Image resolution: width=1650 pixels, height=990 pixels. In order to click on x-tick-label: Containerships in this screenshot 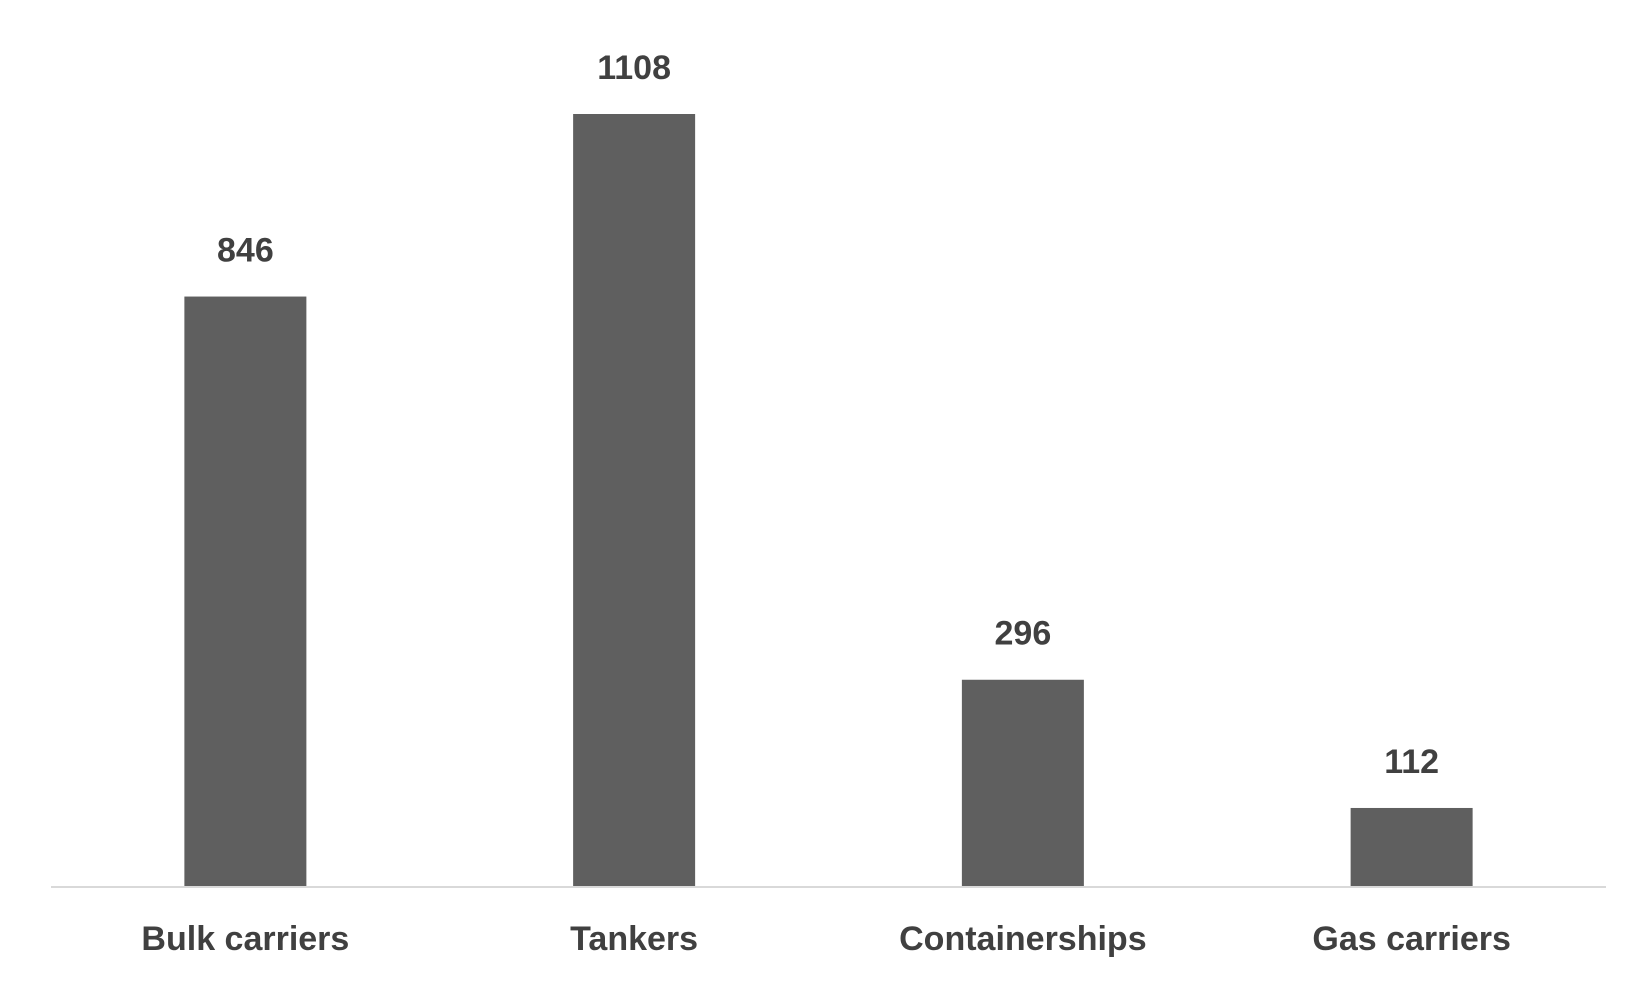, I will do `click(1022, 939)`.